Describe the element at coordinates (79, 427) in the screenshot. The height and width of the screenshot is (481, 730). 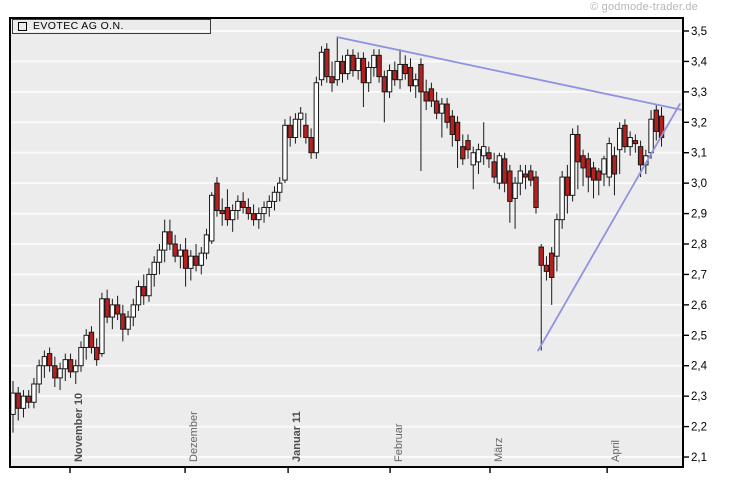
I see `month-label: November 10` at that location.